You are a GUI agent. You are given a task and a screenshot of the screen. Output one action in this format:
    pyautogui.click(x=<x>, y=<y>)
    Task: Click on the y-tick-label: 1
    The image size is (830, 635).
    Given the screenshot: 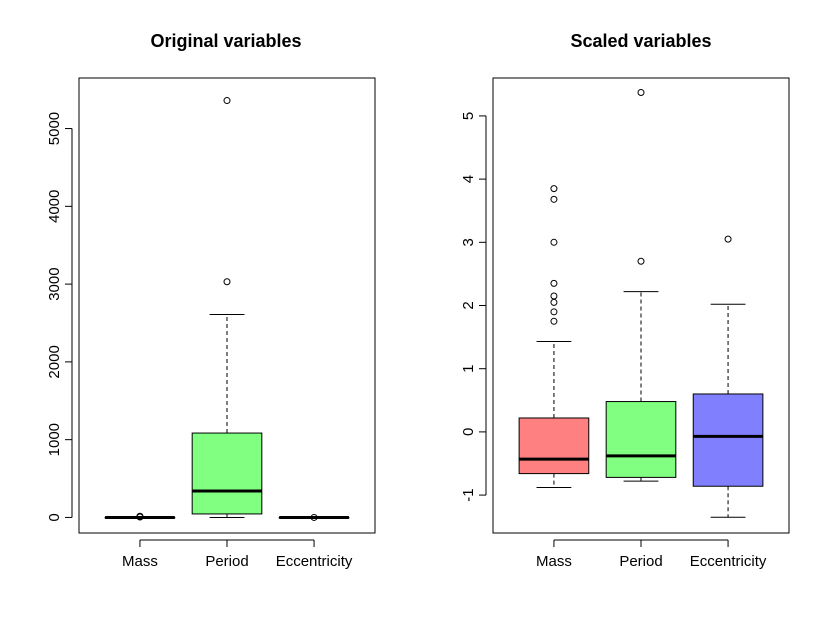 What is the action you would take?
    pyautogui.click(x=468, y=369)
    